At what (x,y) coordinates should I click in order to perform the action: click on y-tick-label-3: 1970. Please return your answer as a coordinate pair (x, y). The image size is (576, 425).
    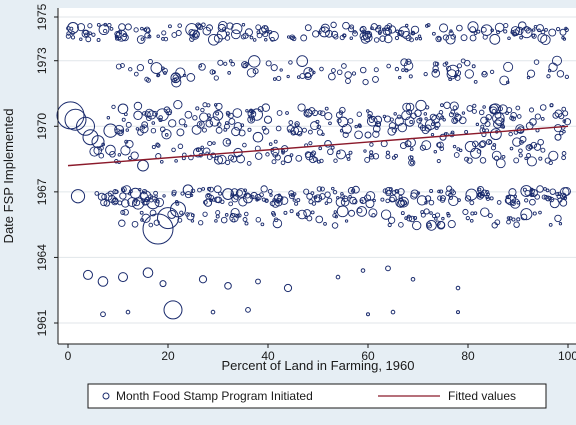
    Looking at the image, I should click on (42, 126).